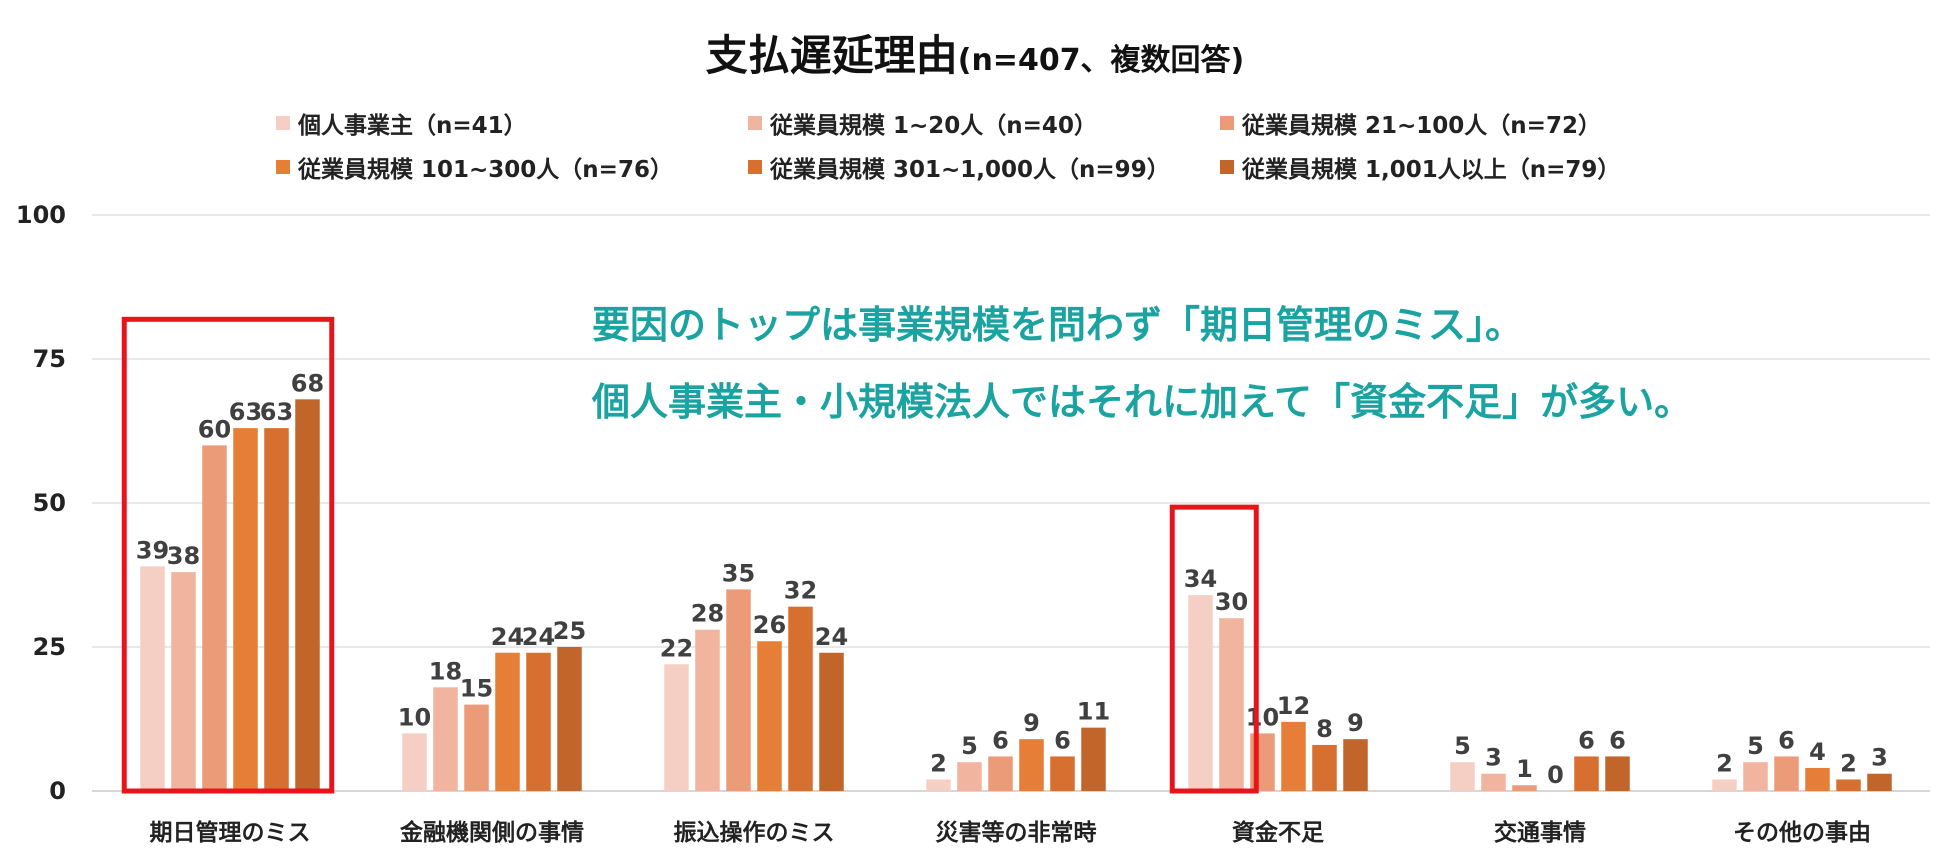 Image resolution: width=1950 pixels, height=865 pixels. Describe the element at coordinates (230, 832) in the screenshot. I see `x-tick-label: 期日管理のミス` at that location.